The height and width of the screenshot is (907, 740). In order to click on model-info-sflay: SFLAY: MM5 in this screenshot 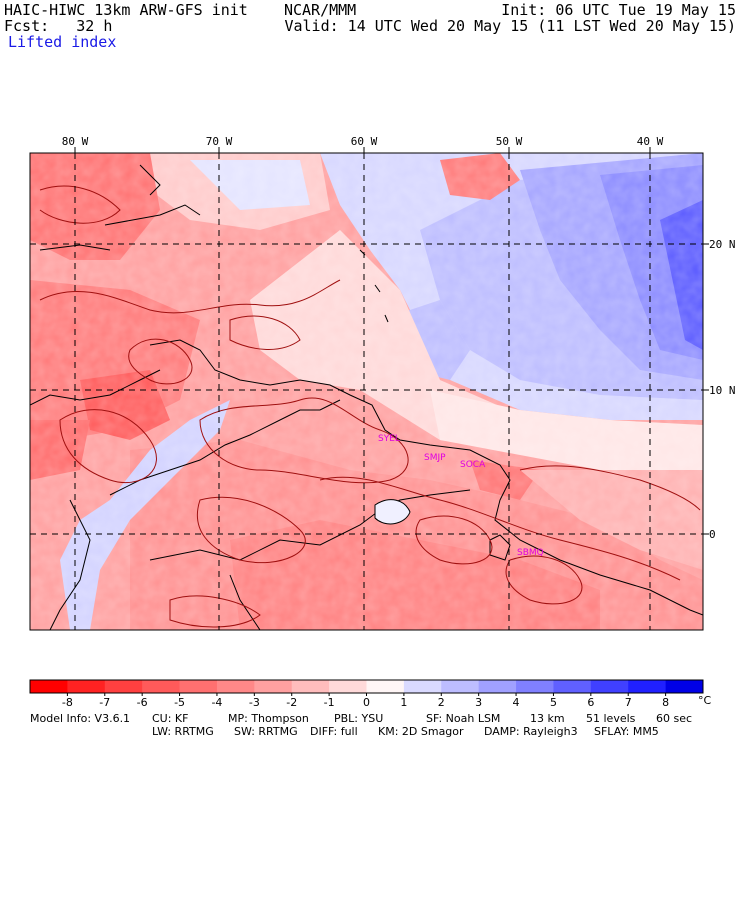, I will do `click(626, 731)`.